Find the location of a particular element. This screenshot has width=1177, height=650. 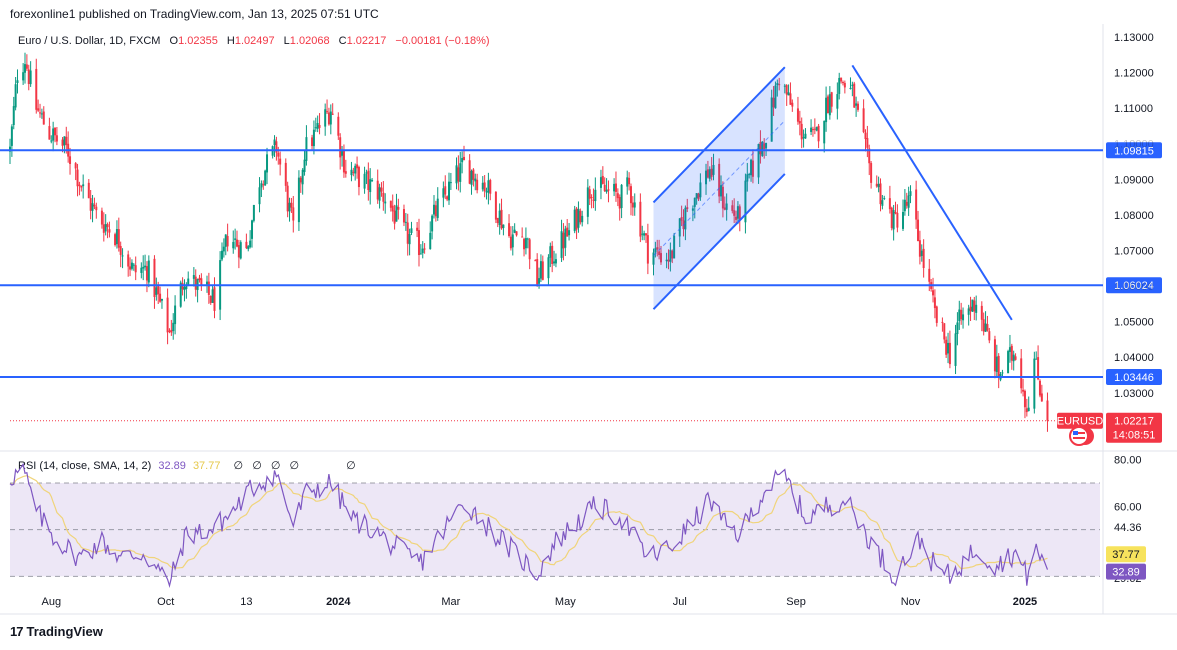

price-tick-label: 1.10000 is located at coordinates (1134, 145).